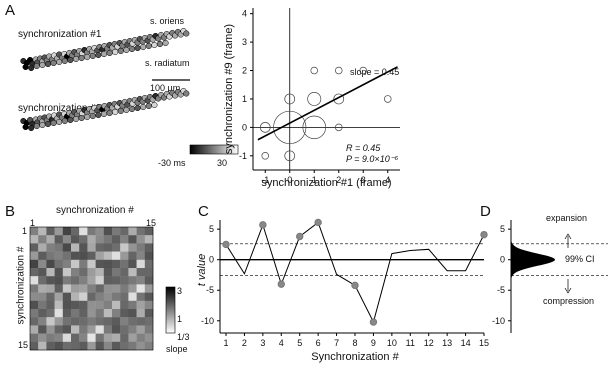 Image resolution: width=611 pixels, height=369 pixels. What do you see at coordinates (243, 156) in the screenshot?
I see `scatter-y-tick-label: -1` at bounding box center [243, 156].